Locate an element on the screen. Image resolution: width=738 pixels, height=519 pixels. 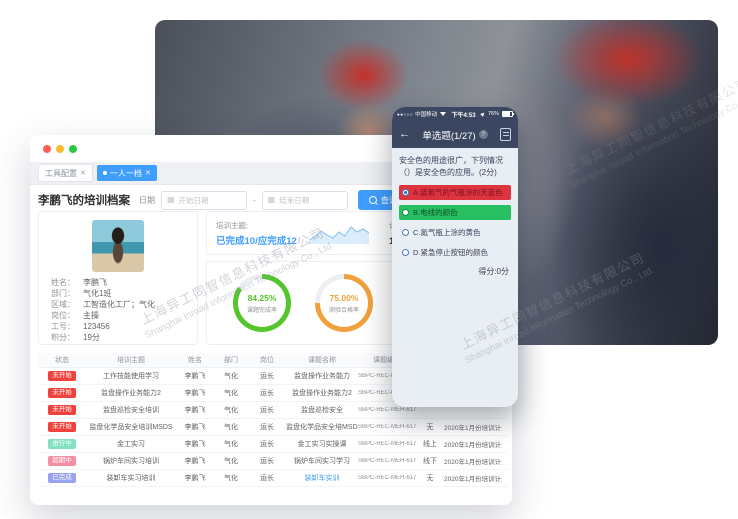
column-header: 状态 is located at coordinates (62, 360).